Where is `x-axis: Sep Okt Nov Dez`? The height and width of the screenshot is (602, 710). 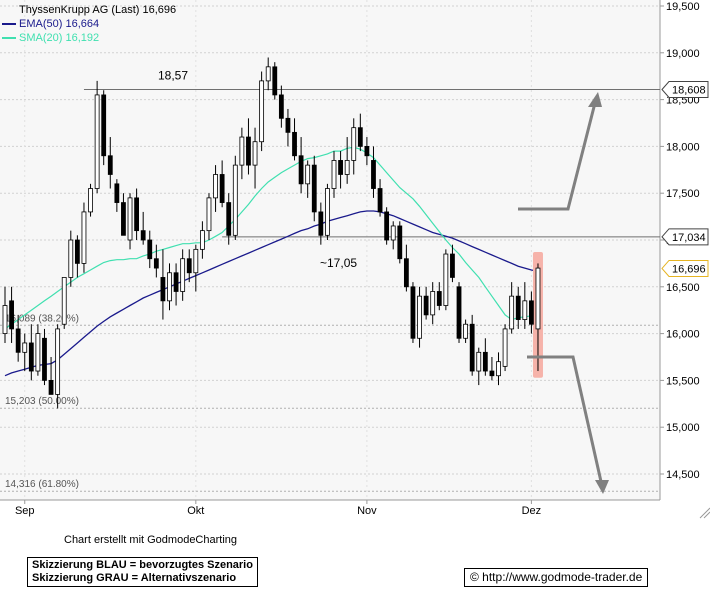 x-axis: Sep Okt Nov Dez is located at coordinates (278, 508).